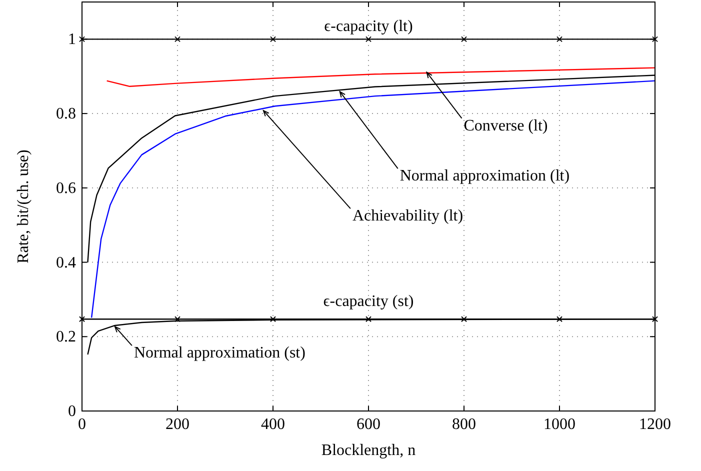 This screenshot has height=471, width=701. What do you see at coordinates (72, 411) in the screenshot?
I see `y-tick-label: 0` at bounding box center [72, 411].